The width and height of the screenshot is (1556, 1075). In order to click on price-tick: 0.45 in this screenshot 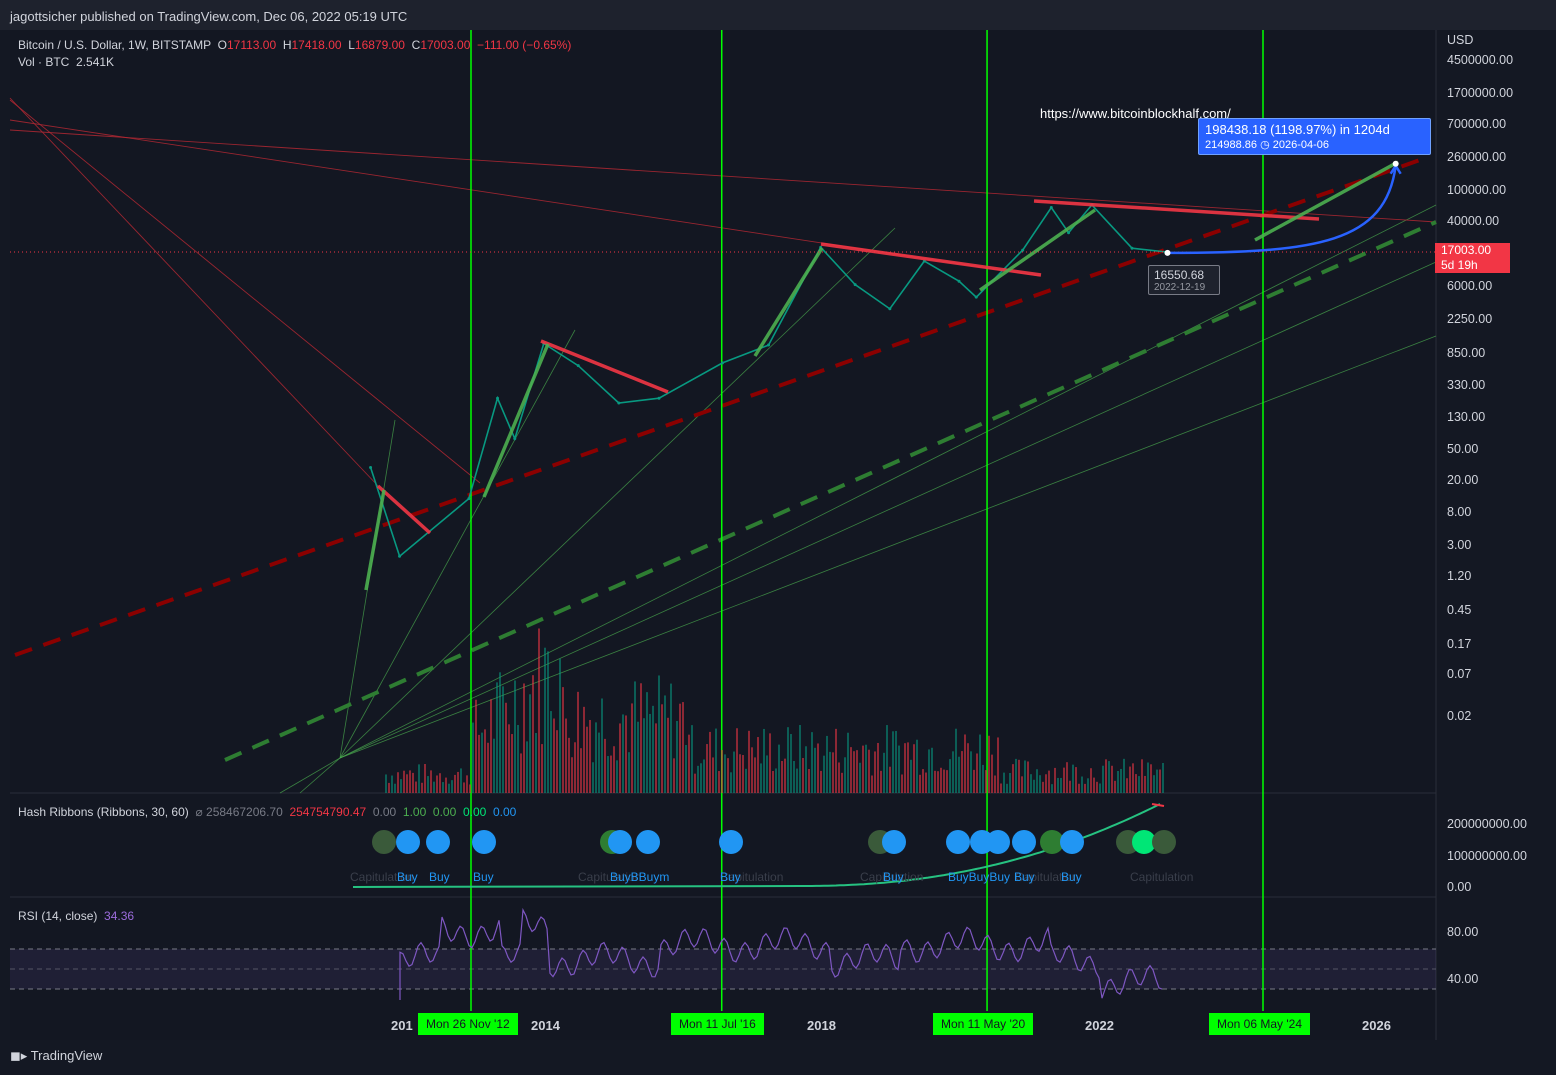, I will do `click(1459, 610)`.